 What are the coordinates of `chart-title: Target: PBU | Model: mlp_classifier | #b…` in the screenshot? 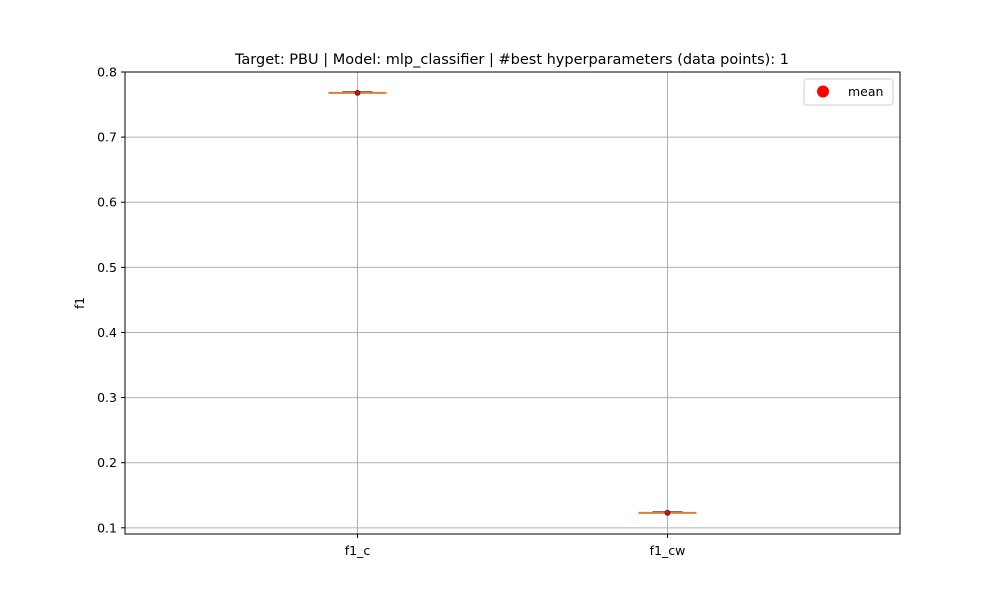 It's located at (511, 60).